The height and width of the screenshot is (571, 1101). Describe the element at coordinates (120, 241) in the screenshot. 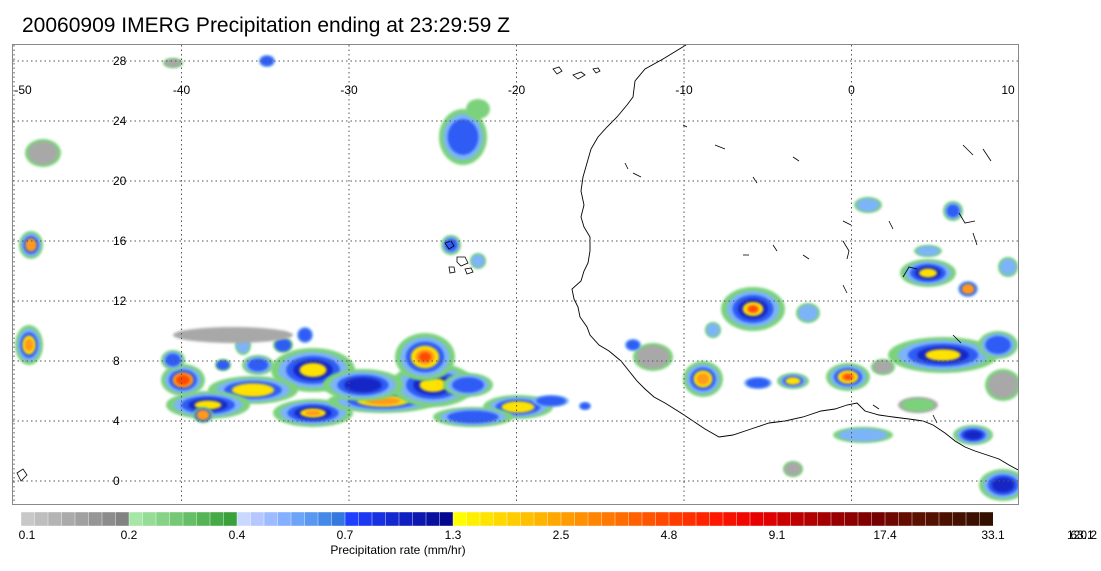

I see `latitude-label: 16` at that location.